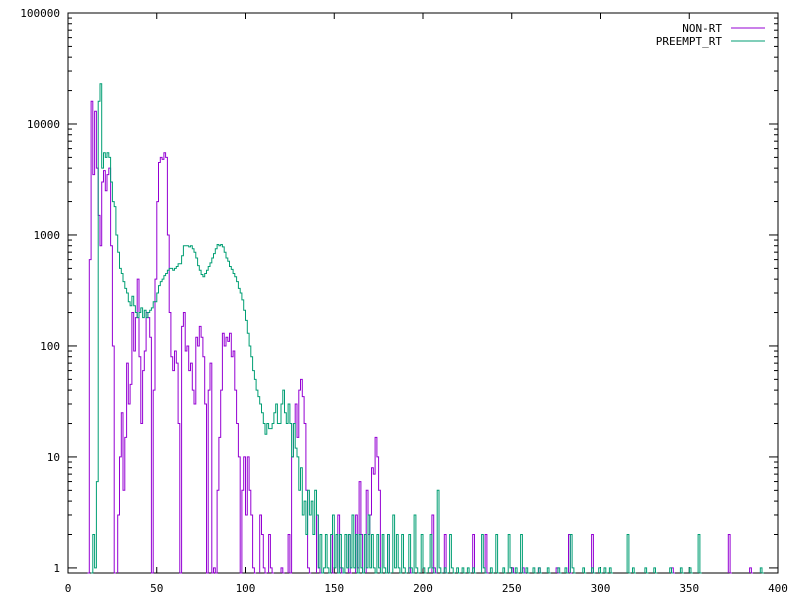 This screenshot has width=800, height=600. Describe the element at coordinates (50, 346) in the screenshot. I see `y-tick-label: 100` at that location.